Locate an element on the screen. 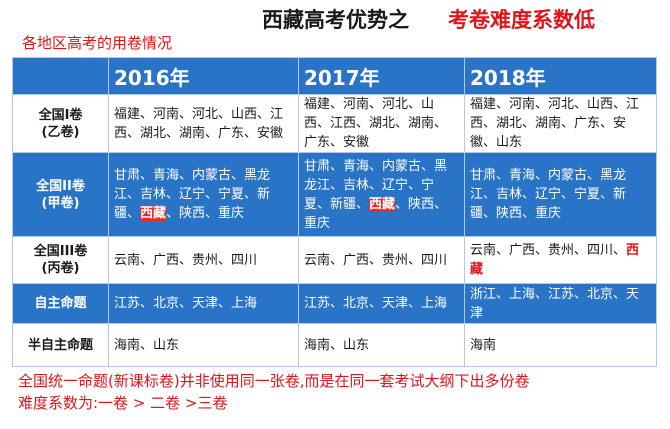 The height and width of the screenshot is (429, 670). cell-national-2-2017: 甘肃、青海、内蒙古、黑龙江、吉林、辽宁、宁夏、新疆、西藏、陕西、重庆 is located at coordinates (381, 194).